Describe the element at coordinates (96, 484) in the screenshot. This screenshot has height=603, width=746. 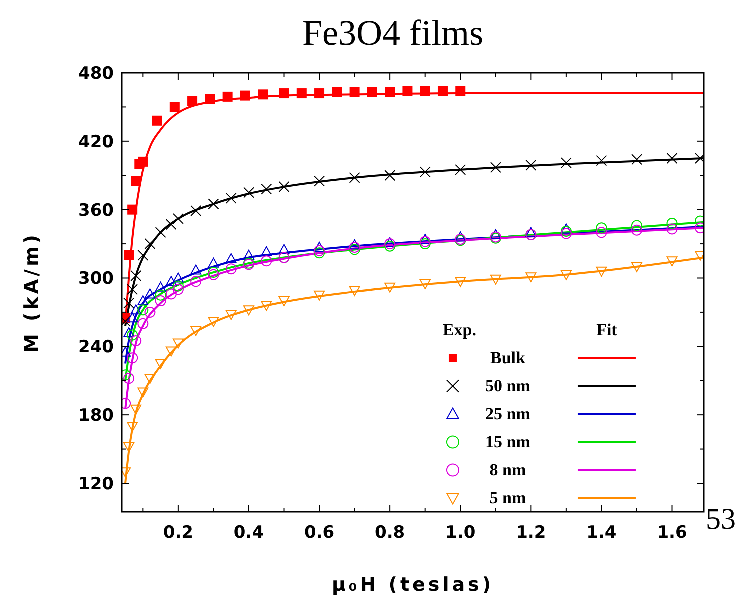
I see `y-tick-label: 120` at that location.